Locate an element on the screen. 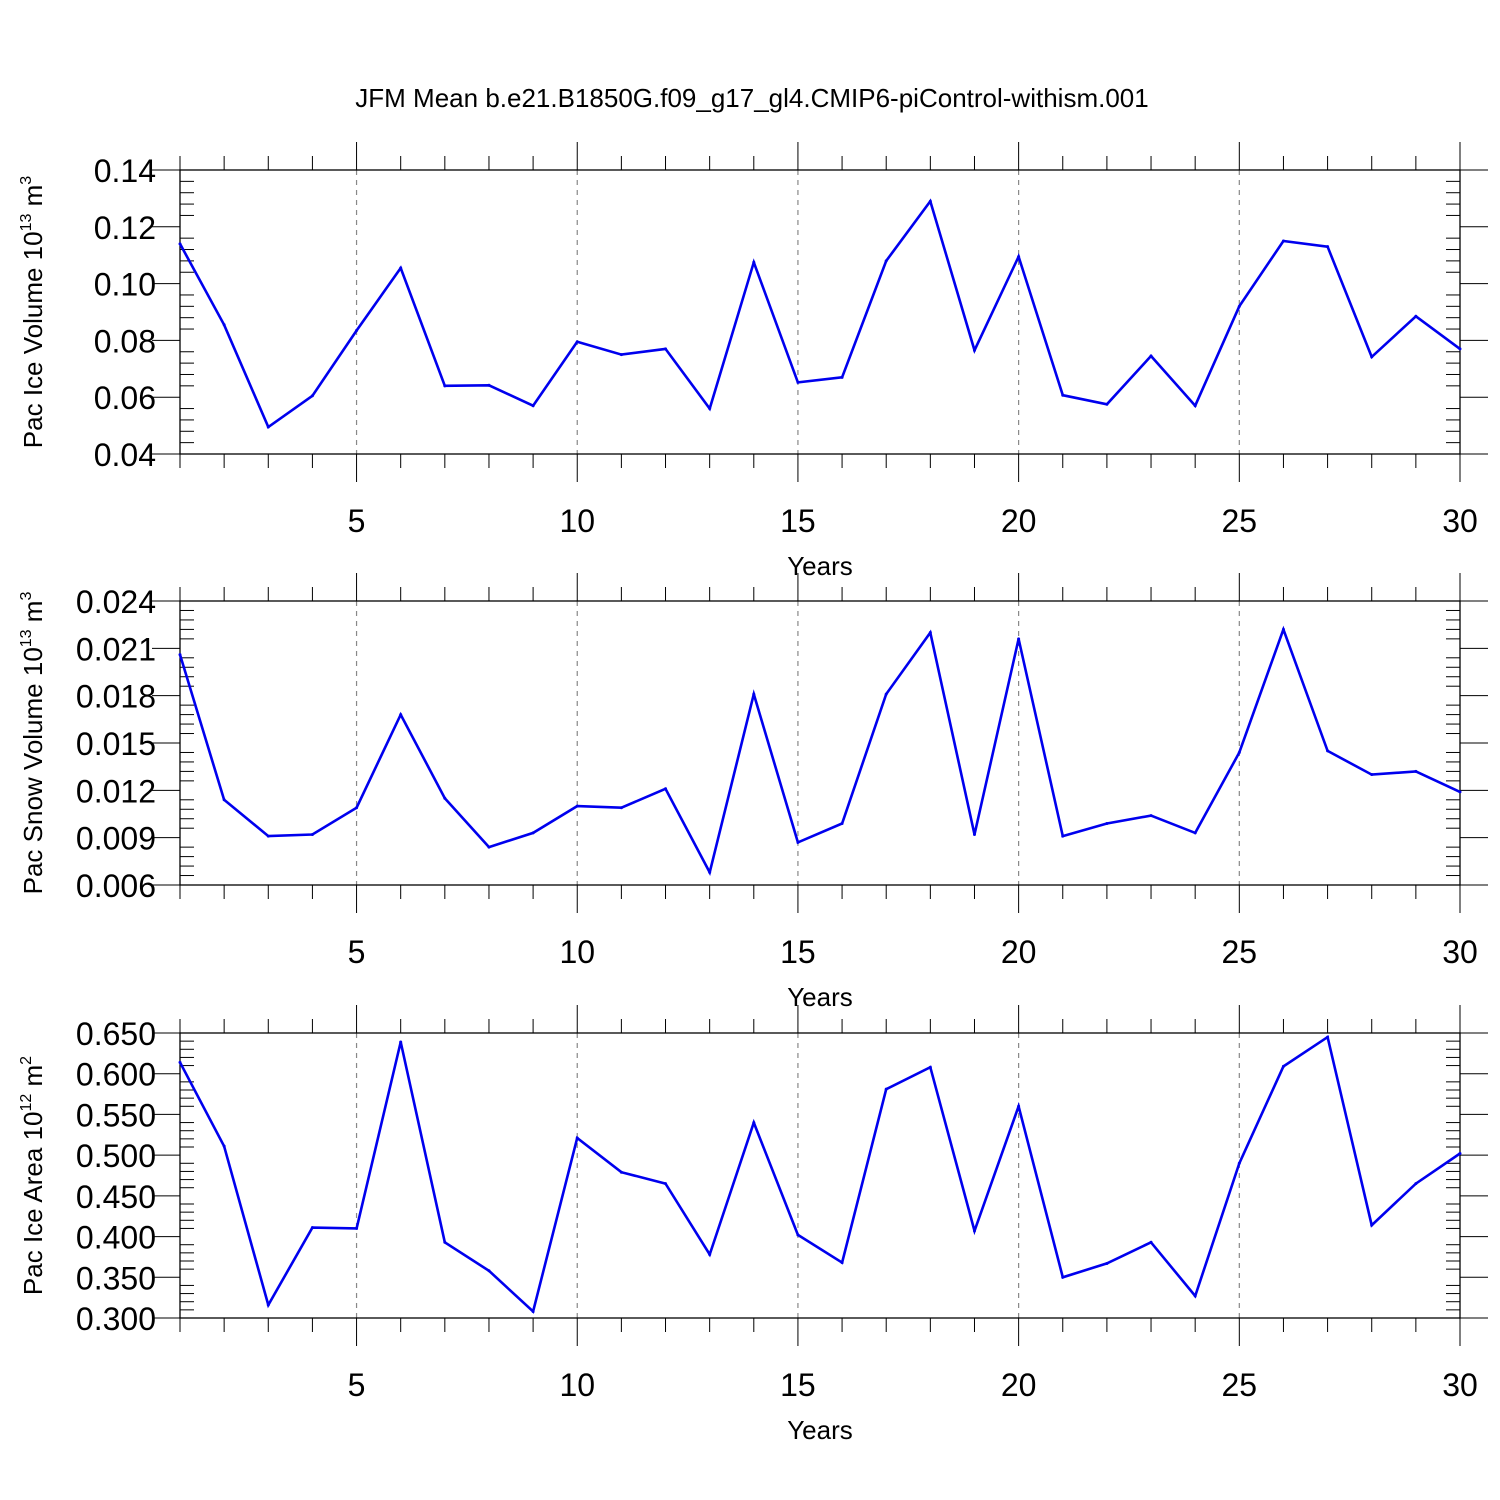 The image size is (1500, 1500). x-tick-label: 25 is located at coordinates (1240, 521).